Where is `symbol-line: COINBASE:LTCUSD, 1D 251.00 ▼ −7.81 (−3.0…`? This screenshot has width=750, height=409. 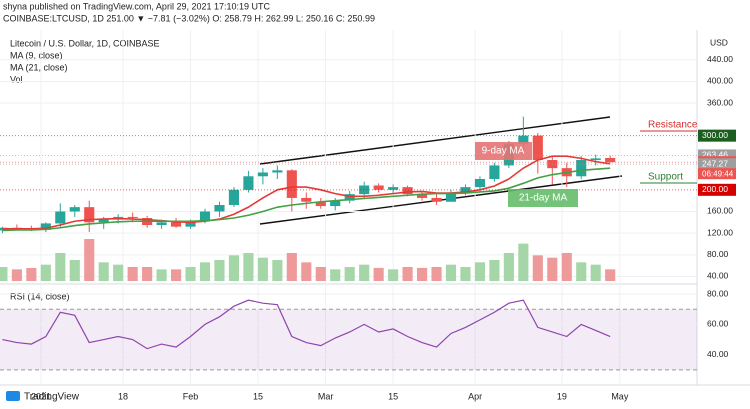
symbol-line: COINBASE:LTCUSD, 1D 251.00 ▼ −7.81 (−3.0… is located at coordinates (189, 18).